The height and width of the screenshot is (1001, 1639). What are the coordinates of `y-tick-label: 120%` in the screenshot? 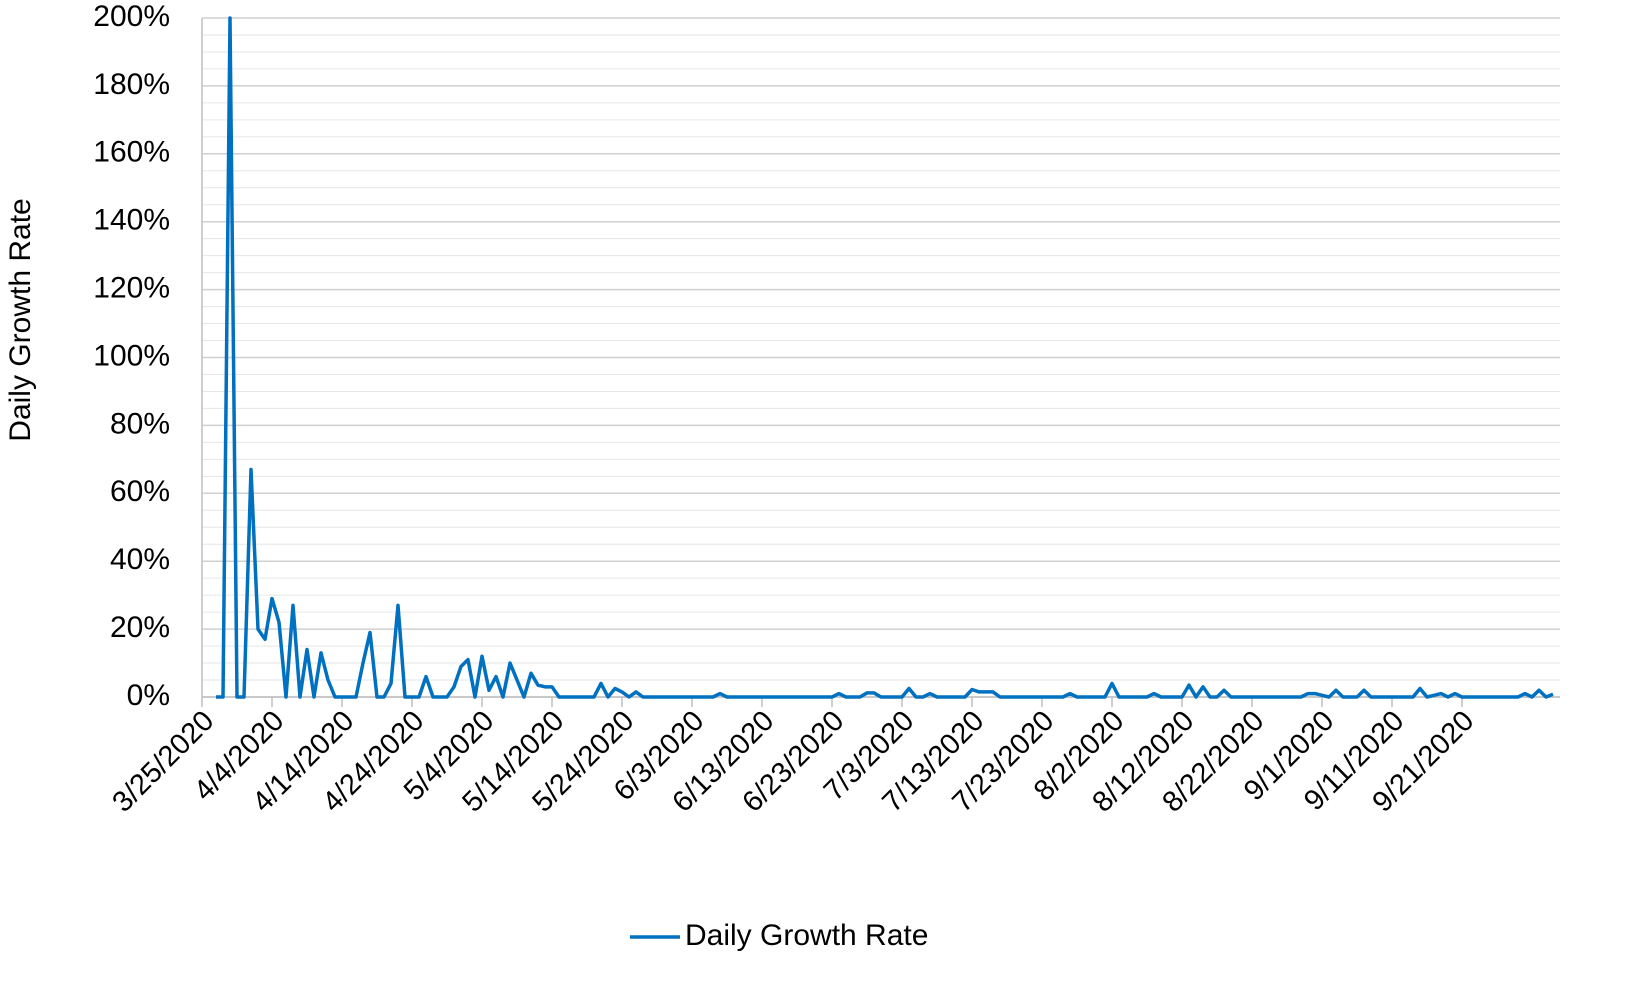 It's located at (131, 288).